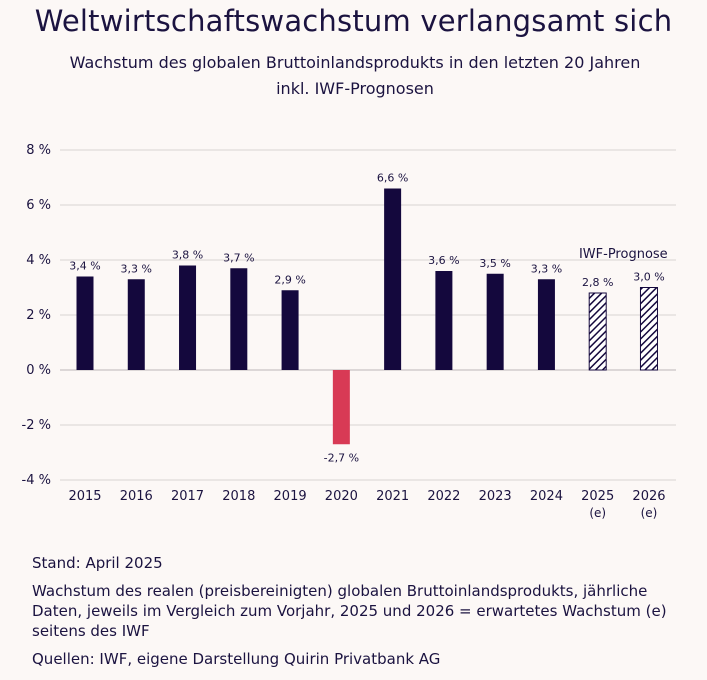 This screenshot has height=680, width=707. Describe the element at coordinates (648, 496) in the screenshot. I see `x-tick-label-2026: 2026` at that location.